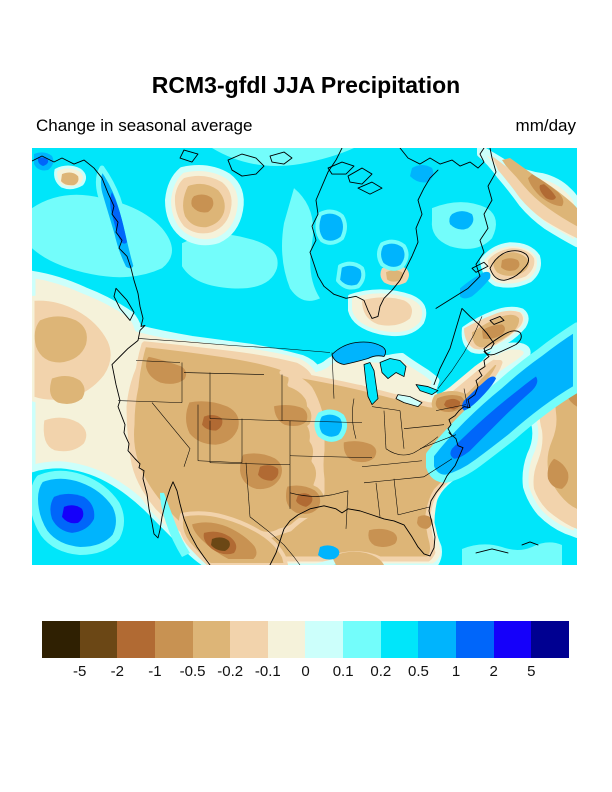 This screenshot has height=792, width=612. I want to click on colorbar-tick-label: 5, so click(531, 671).